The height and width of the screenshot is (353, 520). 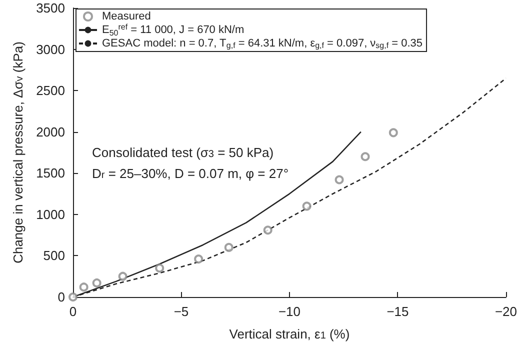 What do you see at coordinates (73, 311) in the screenshot?
I see `x-tick-label: 0` at bounding box center [73, 311].